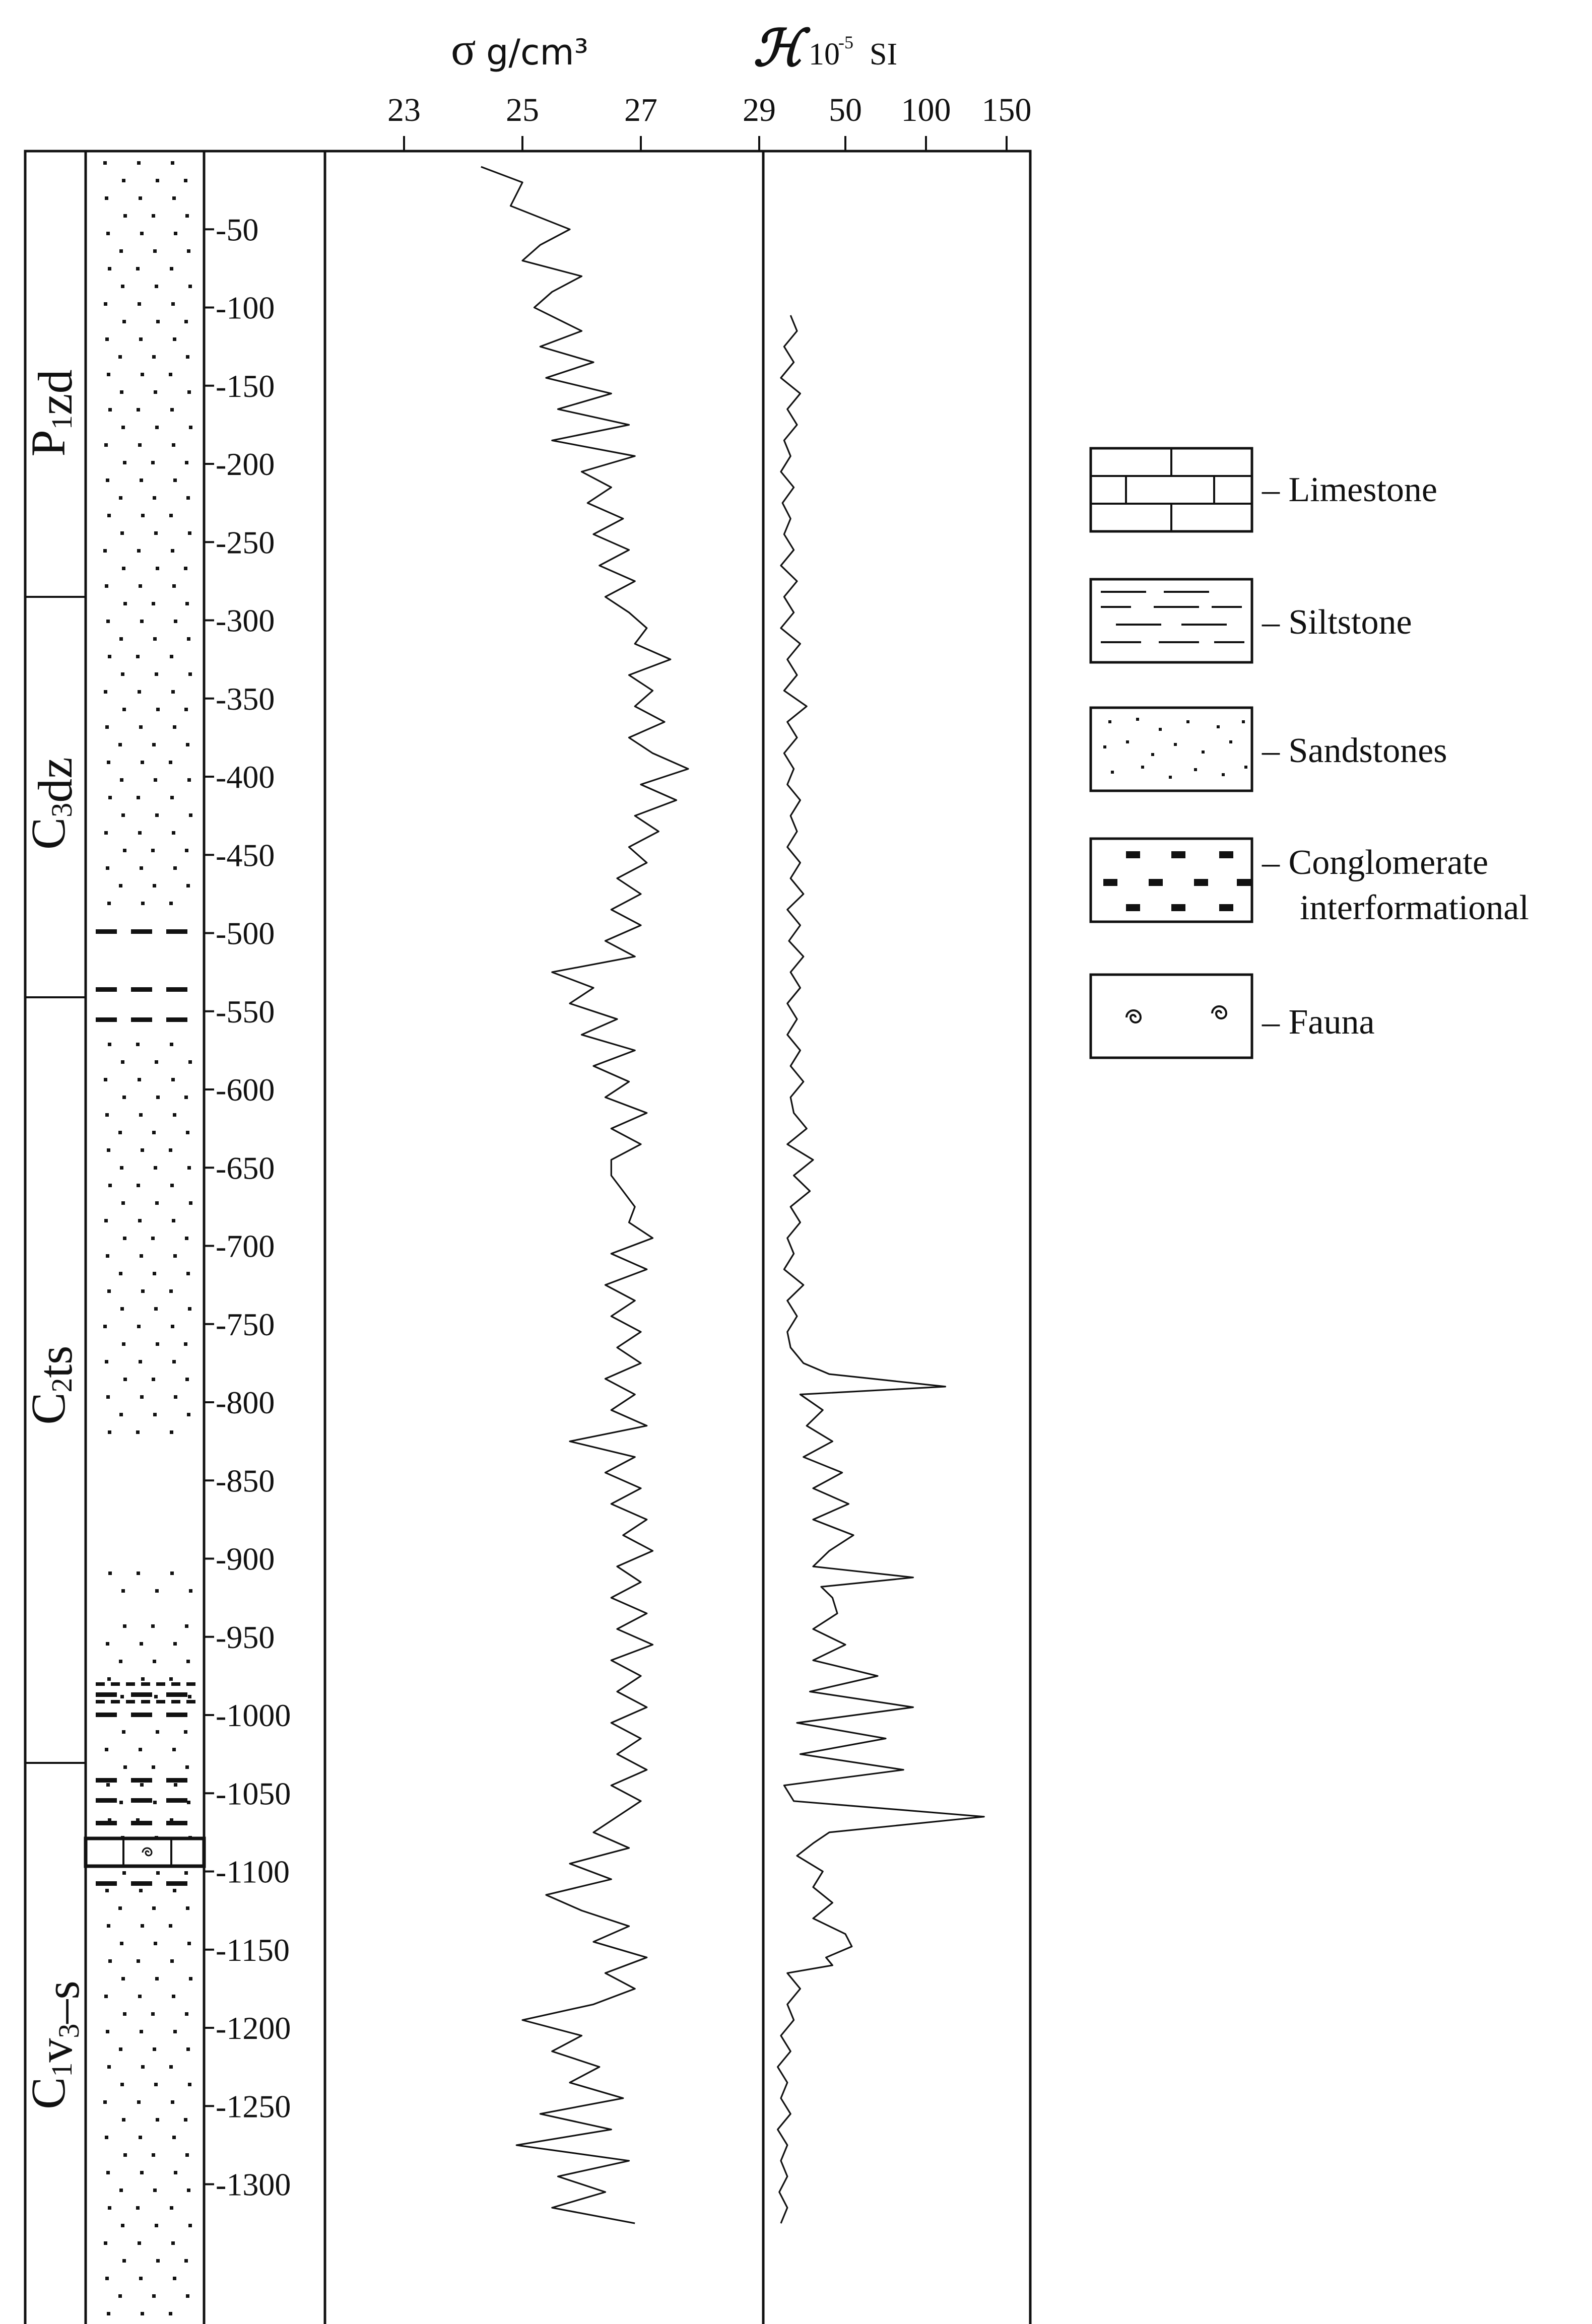 The height and width of the screenshot is (2324, 1592). What do you see at coordinates (1232, 1016) in the screenshot?
I see `legend-item-fauna: – Fauna` at bounding box center [1232, 1016].